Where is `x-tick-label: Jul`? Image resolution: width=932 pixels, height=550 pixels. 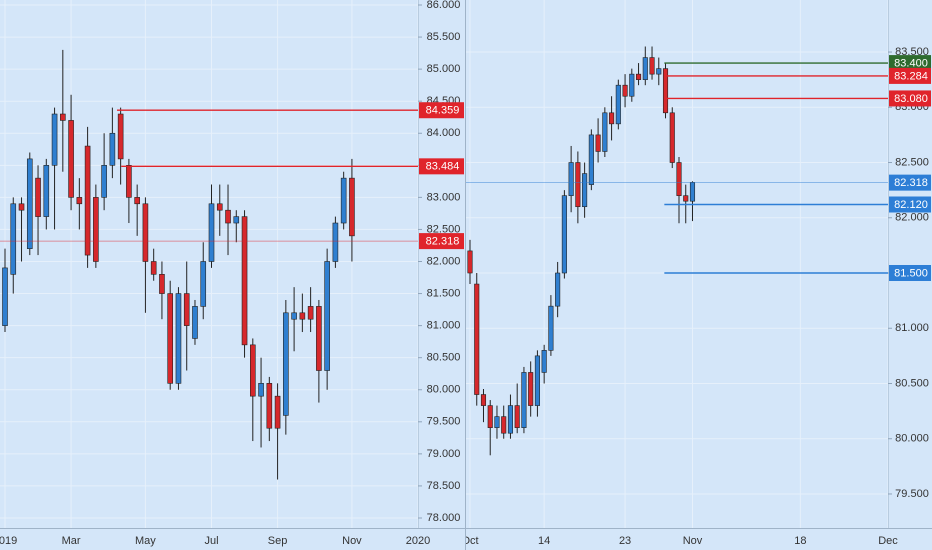
x-tick-label: Jul is located at coordinates (211, 541).